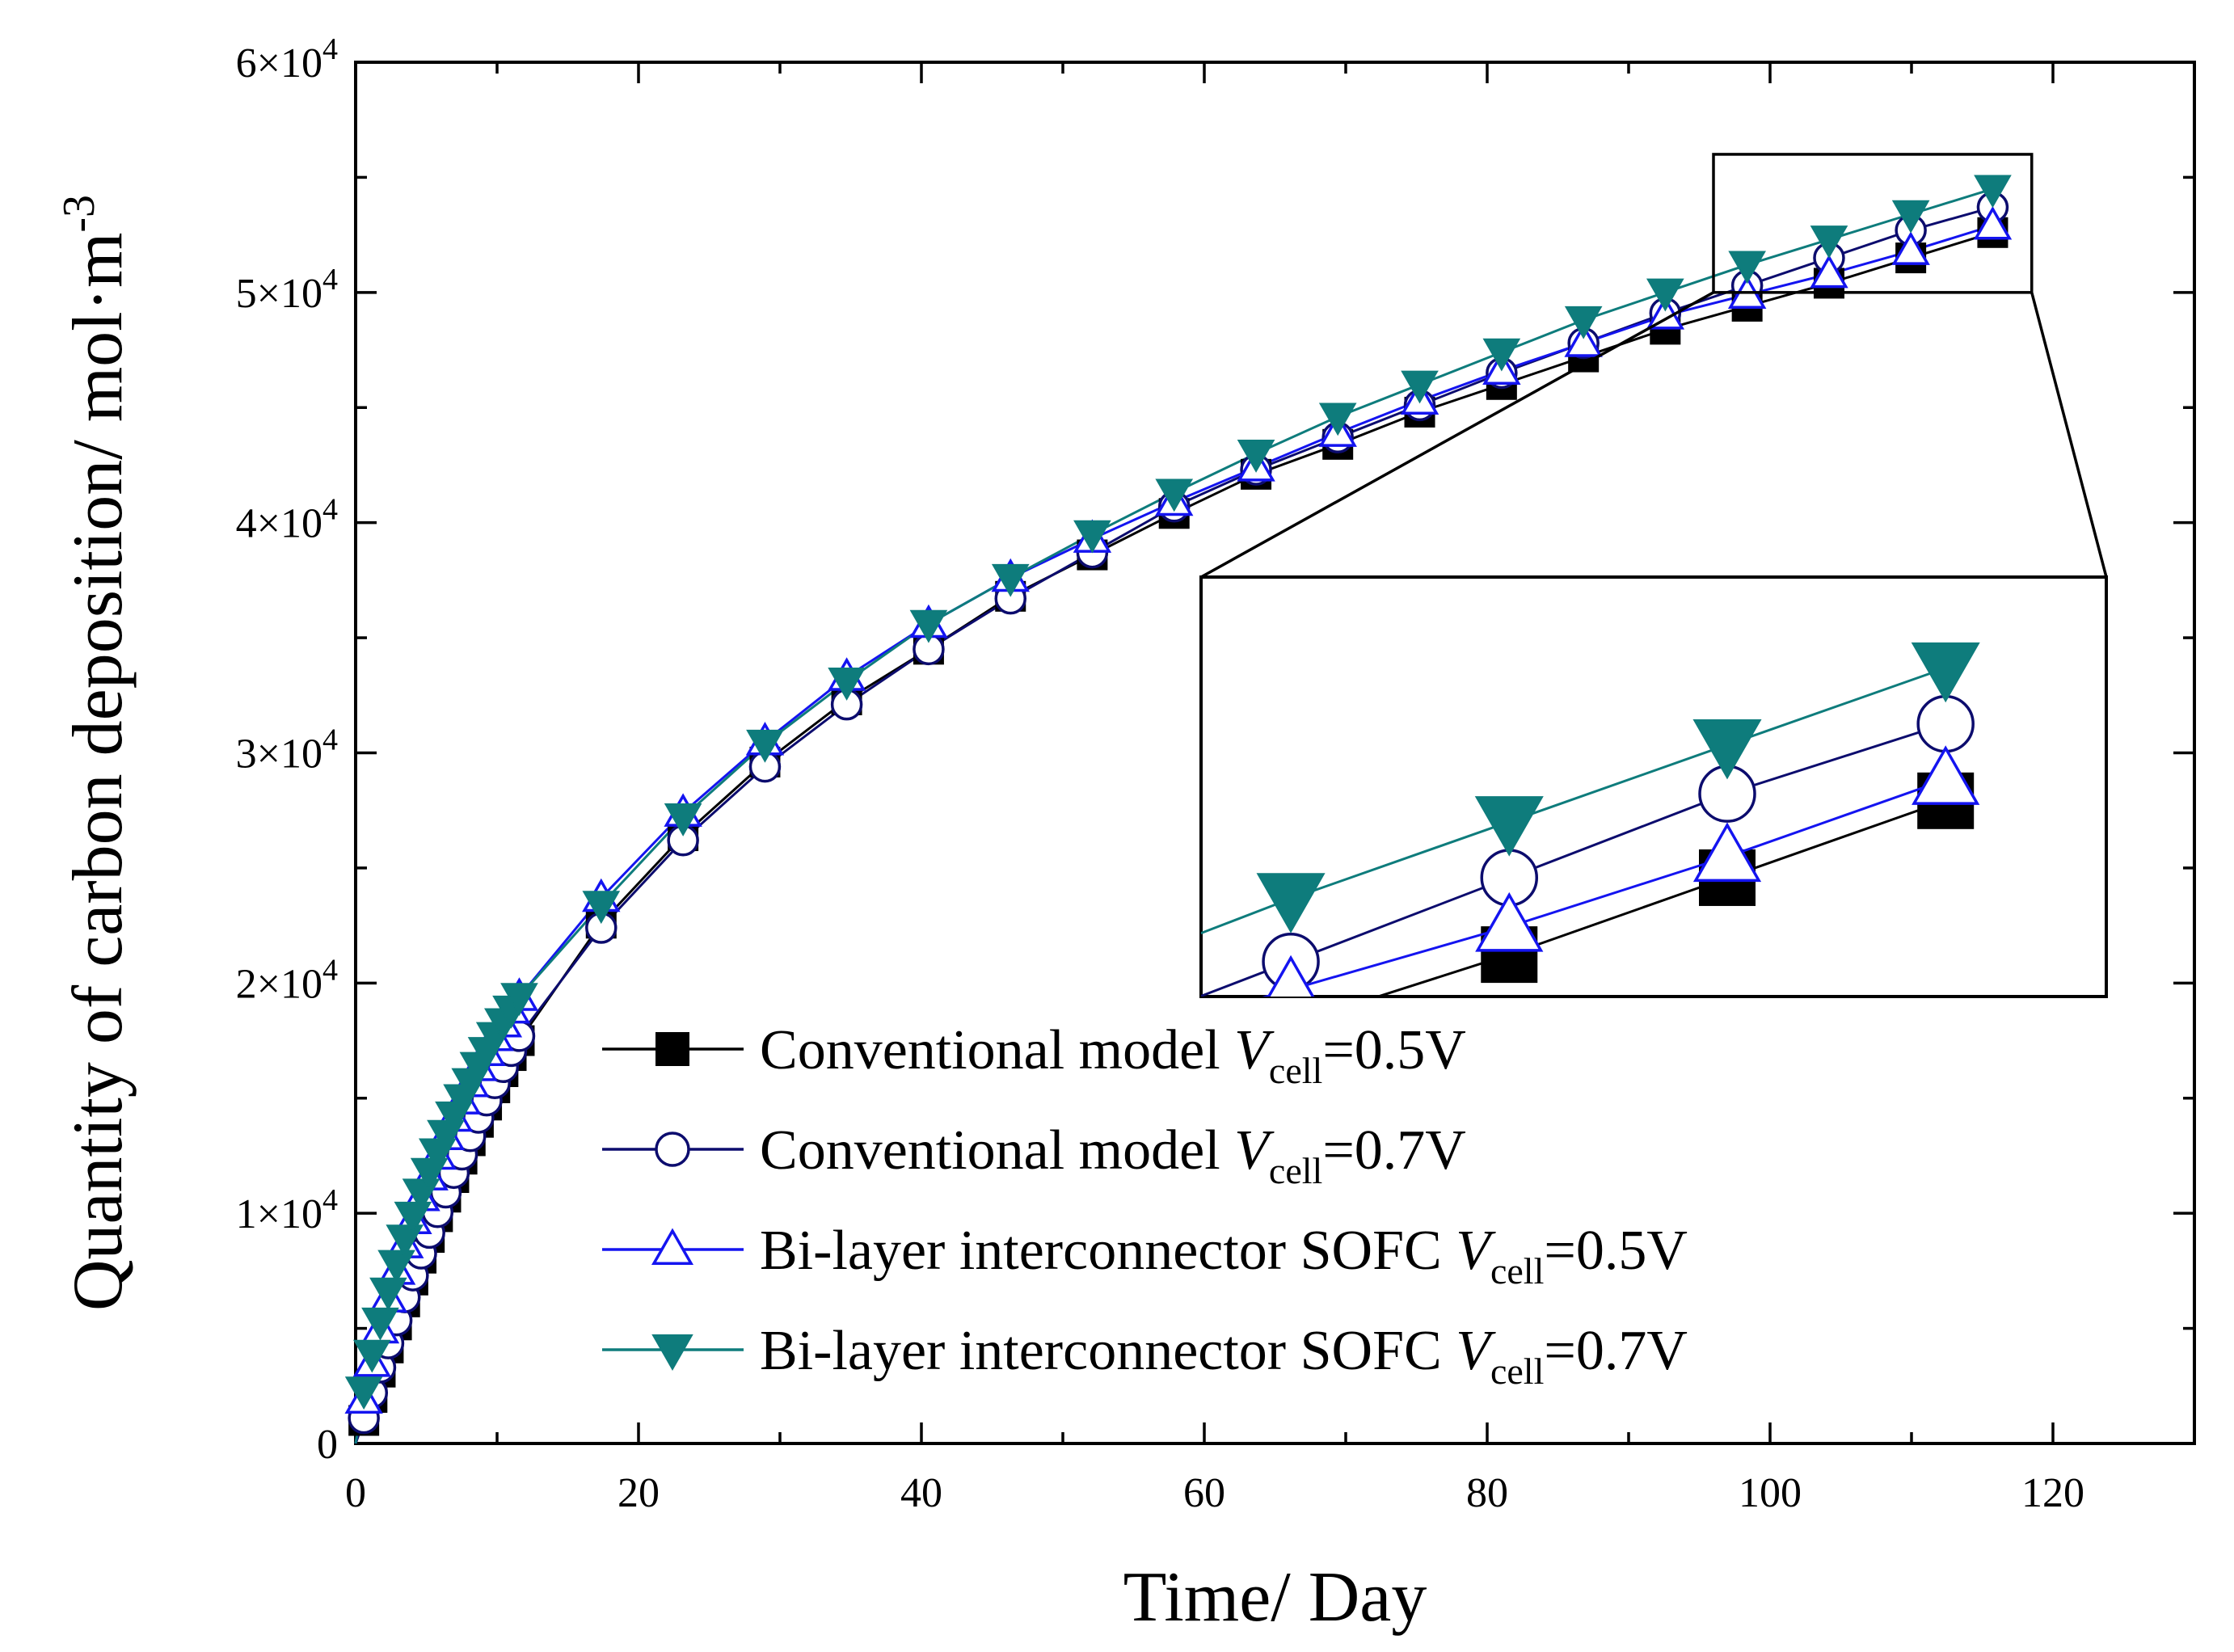 This screenshot has width=2234, height=1652. I want to click on legend-label-2: Conventional model Vcell=0.7V, so click(1113, 1155).